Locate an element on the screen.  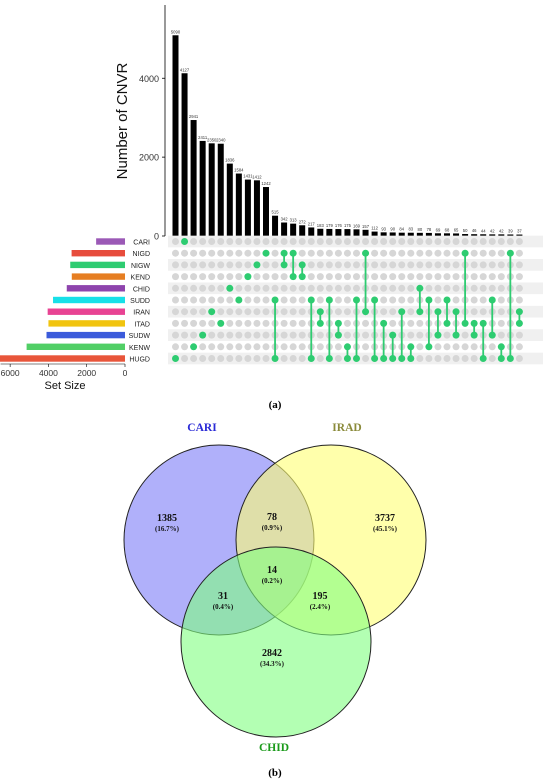
bar-value-label: 93 is located at coordinates (383, 228).